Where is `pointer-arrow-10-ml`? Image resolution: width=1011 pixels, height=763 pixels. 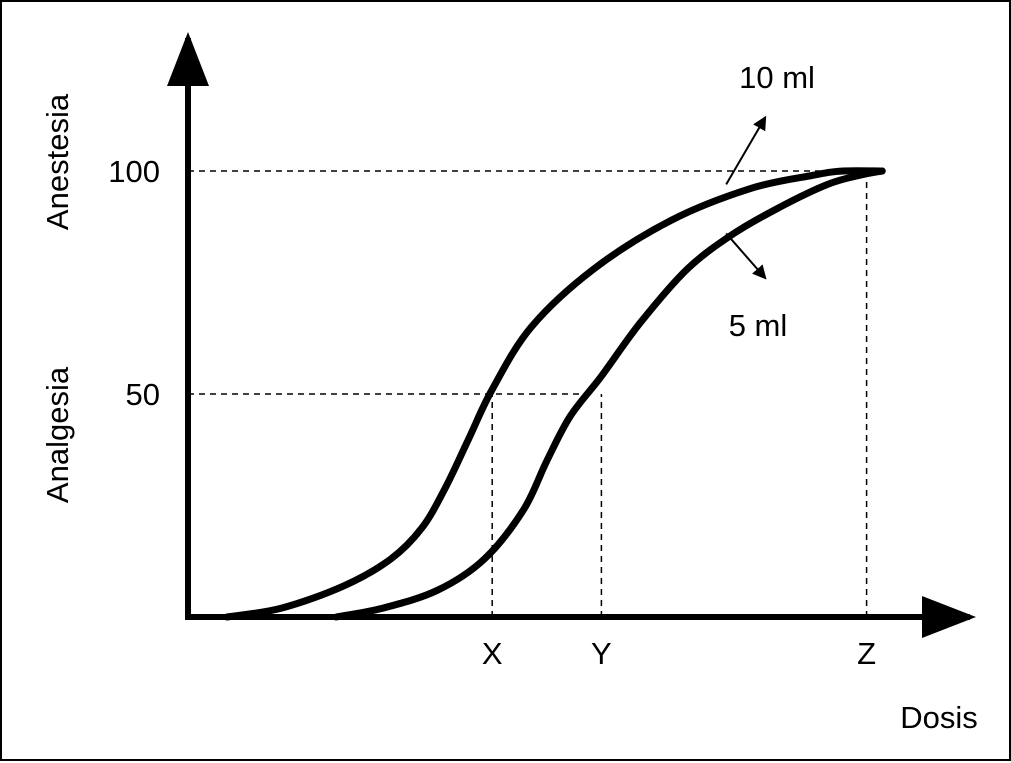
pointer-arrow-10-ml is located at coordinates (746, 150).